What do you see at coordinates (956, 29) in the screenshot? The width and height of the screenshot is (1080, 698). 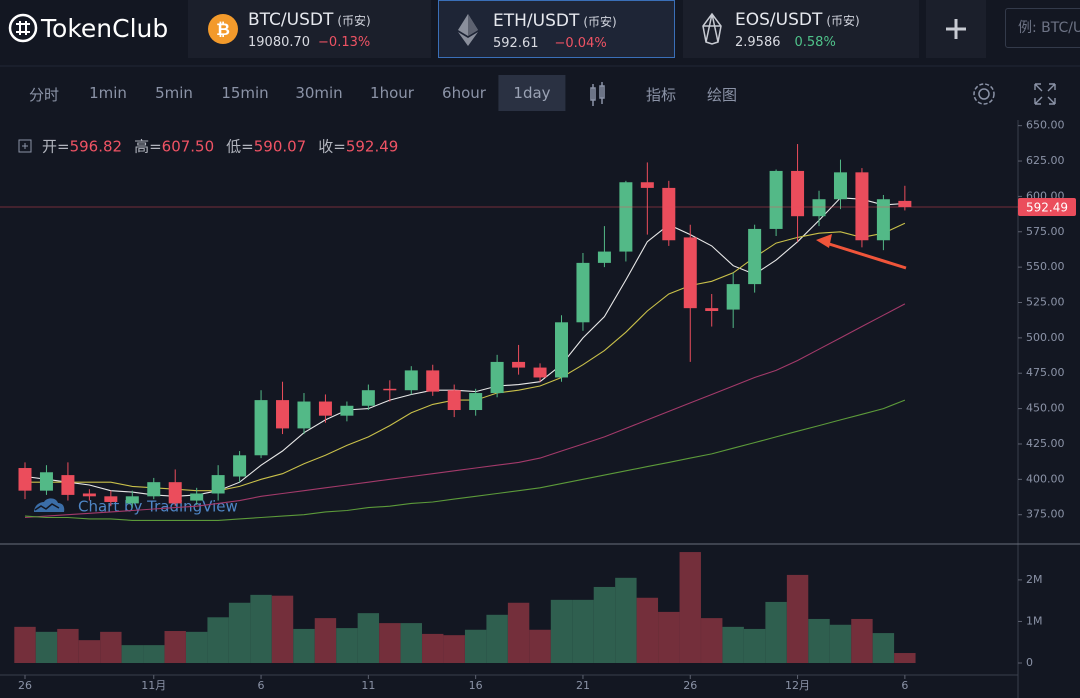 I see `add-tab-button` at bounding box center [956, 29].